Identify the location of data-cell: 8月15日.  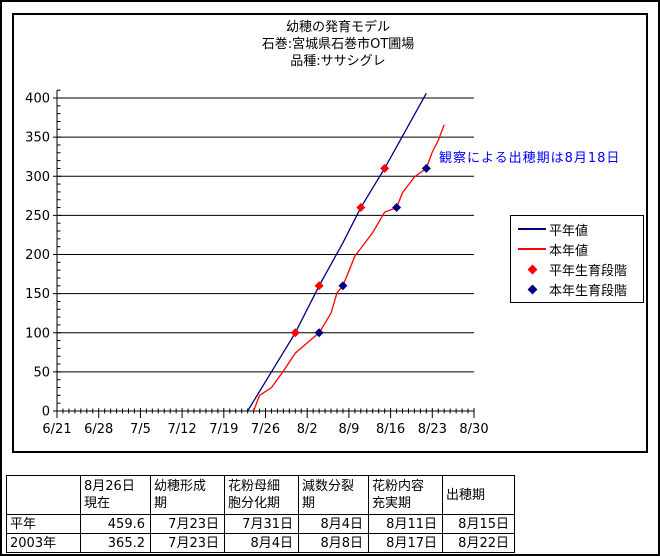
(478, 524).